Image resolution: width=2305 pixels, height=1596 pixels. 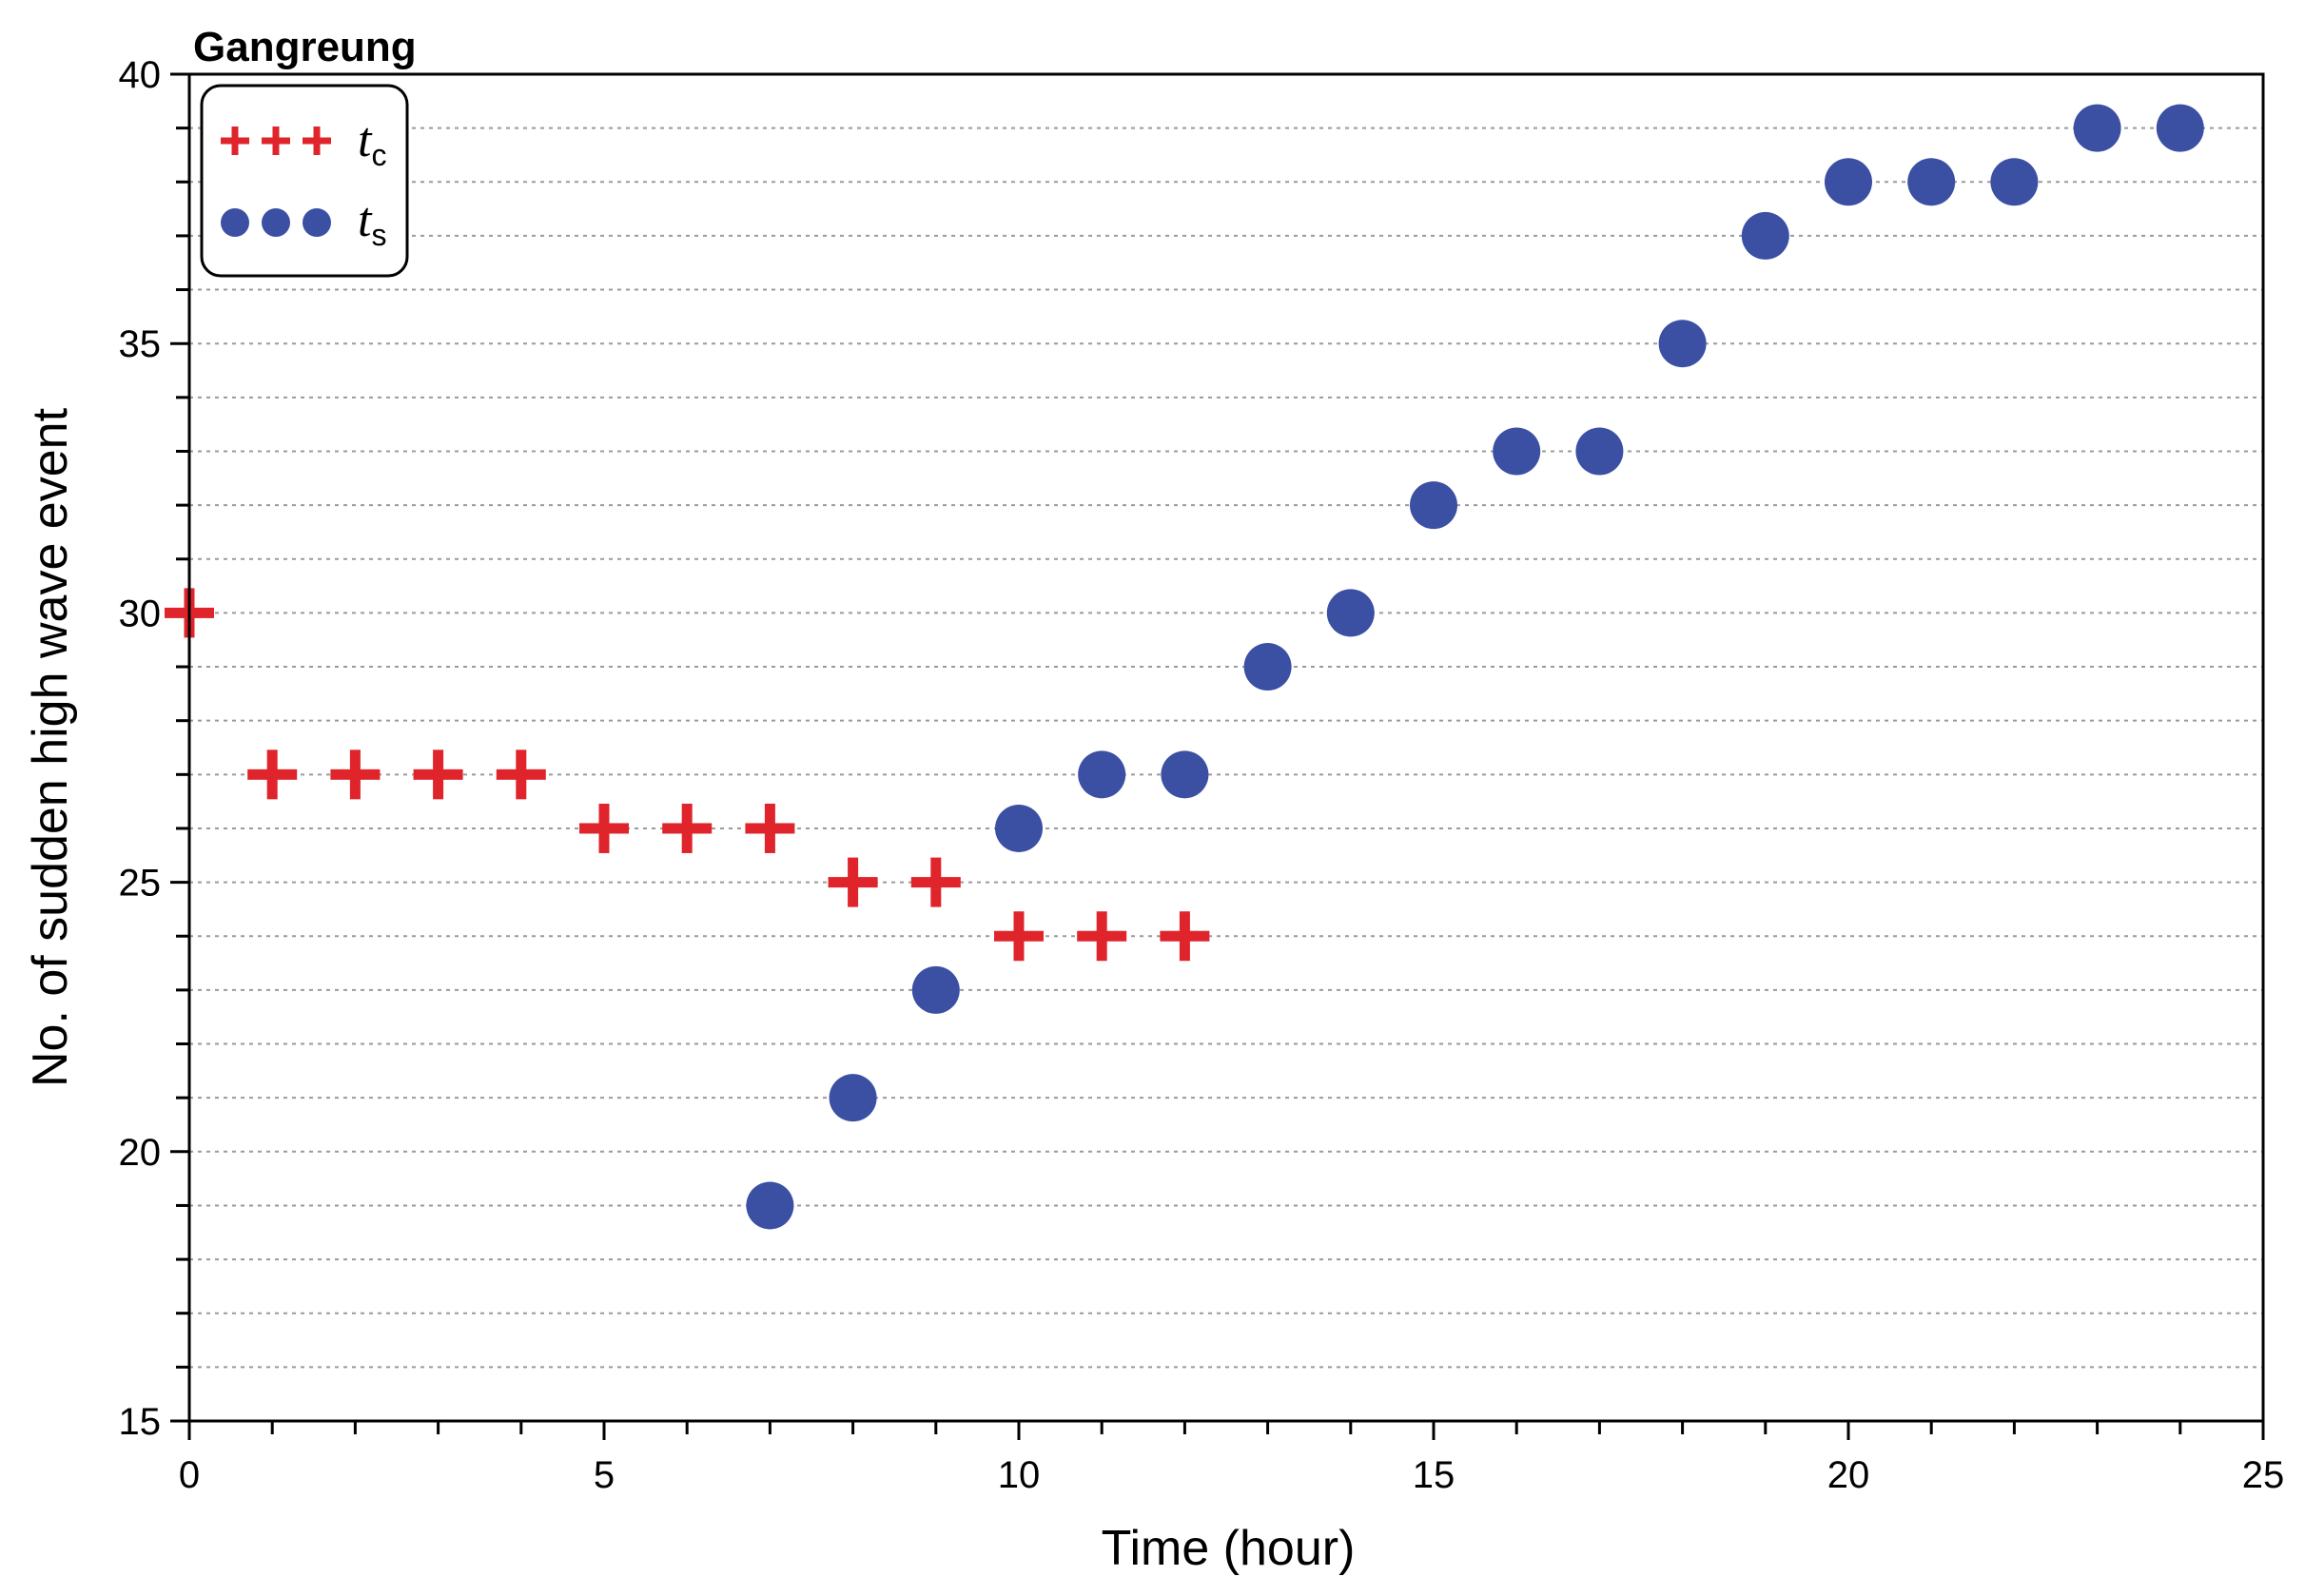 I want to click on legend-tc-marker, so click(x=276, y=141).